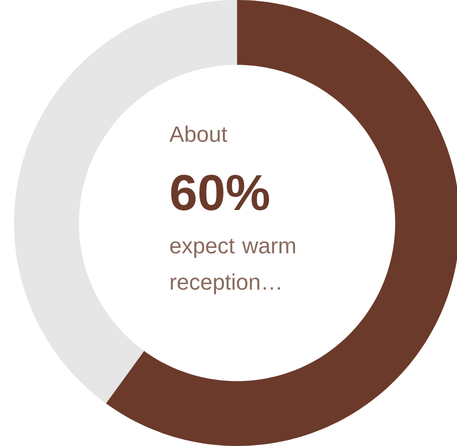 The width and height of the screenshot is (457, 446). I want to click on text: 60%, so click(220, 192).